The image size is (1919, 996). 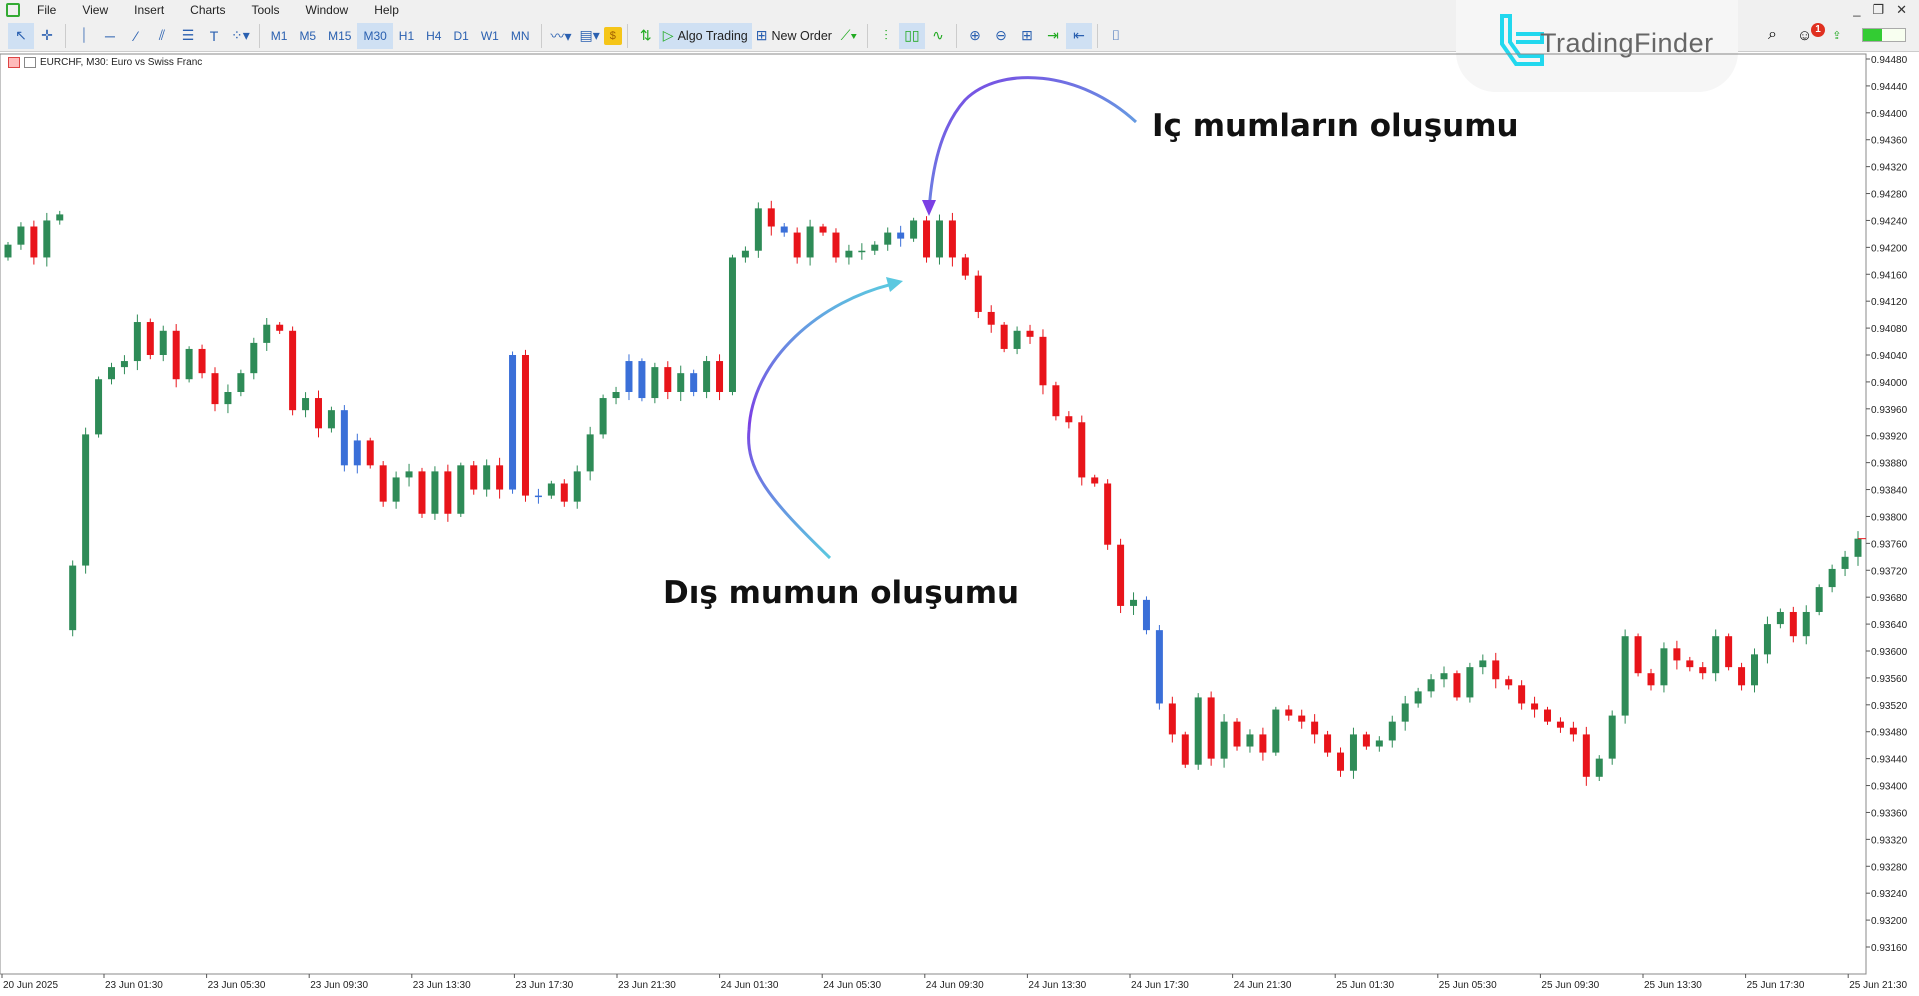 I want to click on time-tick-label: 25 Jun 01:30, so click(x=1365, y=985).